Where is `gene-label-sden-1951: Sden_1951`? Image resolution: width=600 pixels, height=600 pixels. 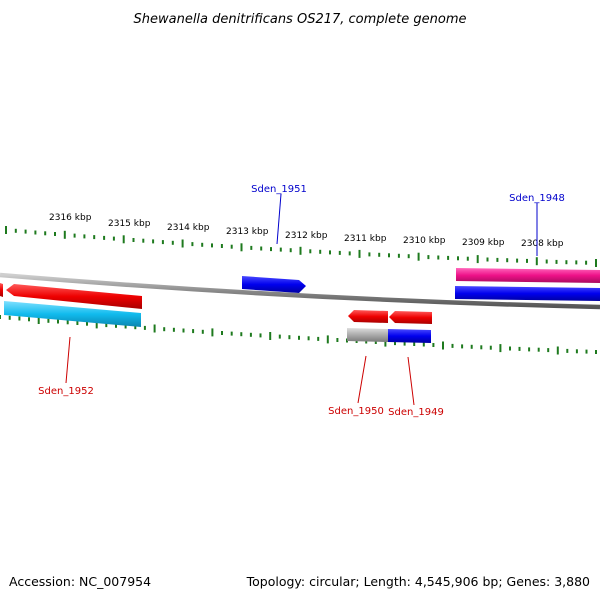 gene-label-sden-1951: Sden_1951 is located at coordinates (279, 189).